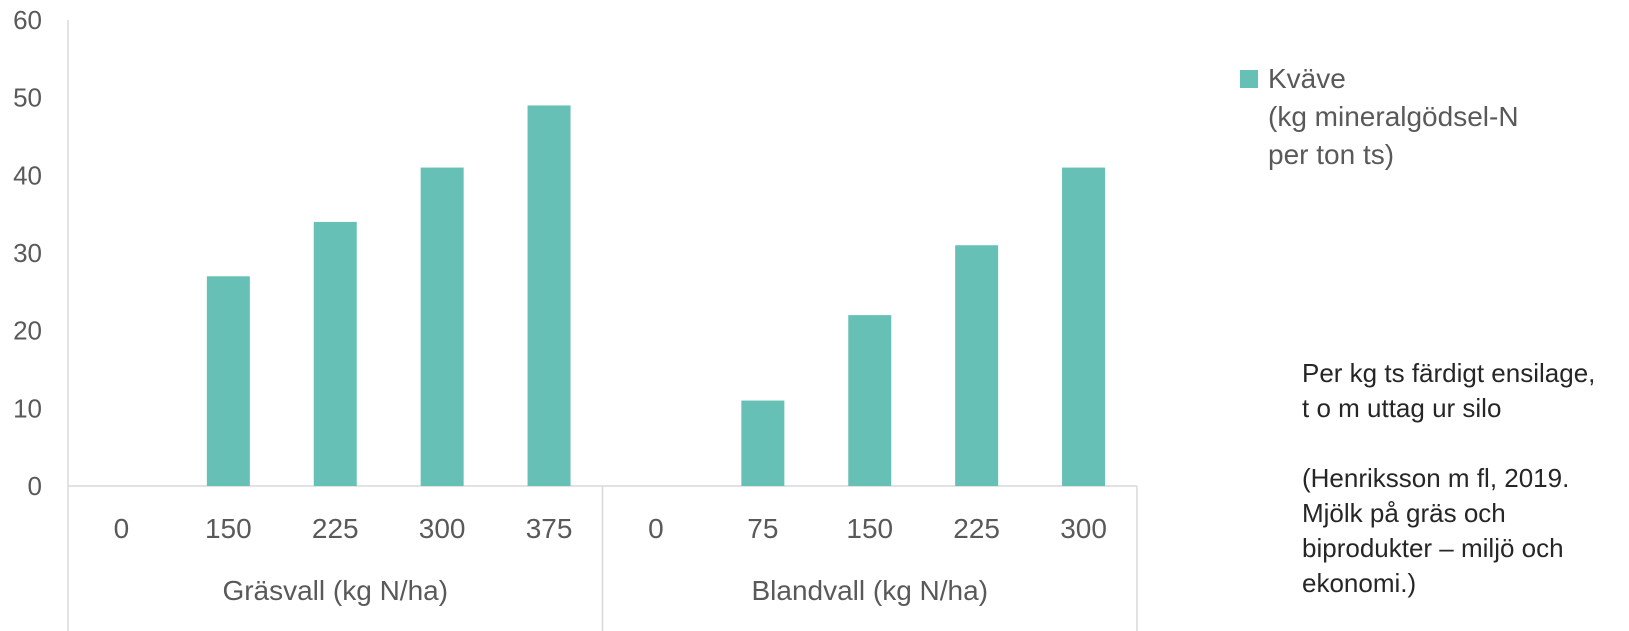 This screenshot has height=631, width=1629. I want to click on y-tick-label: 0, so click(35, 486).